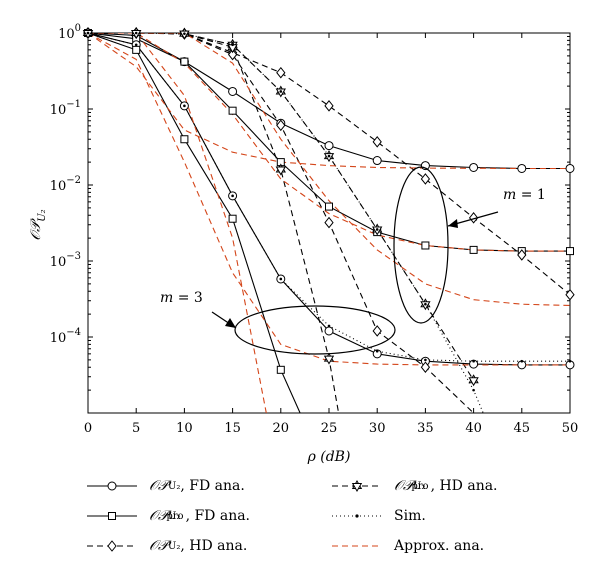 The image size is (600, 581). I want to click on y-axis-label: 𝒪𝒫U₂, so click(38, 224).